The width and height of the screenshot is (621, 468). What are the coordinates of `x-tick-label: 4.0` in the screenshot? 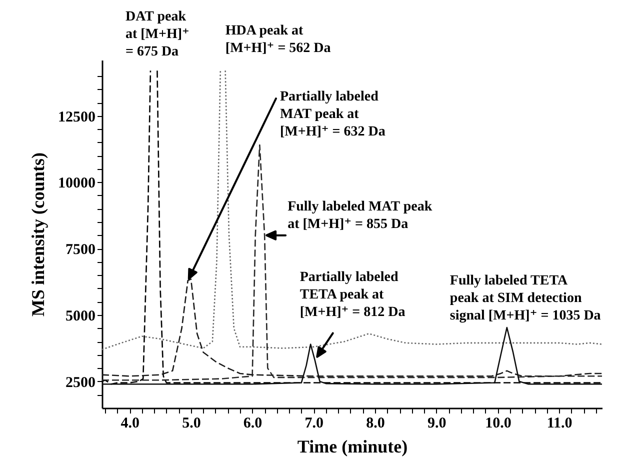 It's located at (130, 424).